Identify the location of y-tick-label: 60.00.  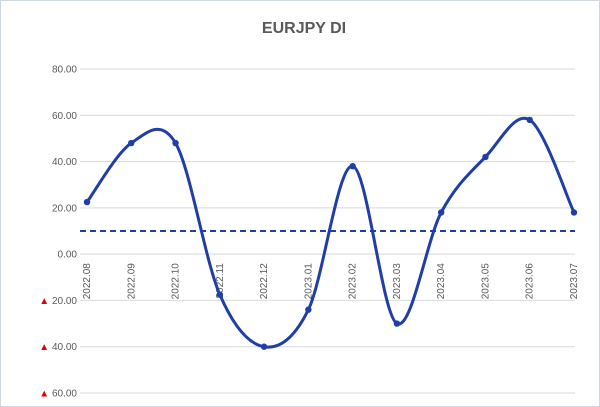
(64, 116).